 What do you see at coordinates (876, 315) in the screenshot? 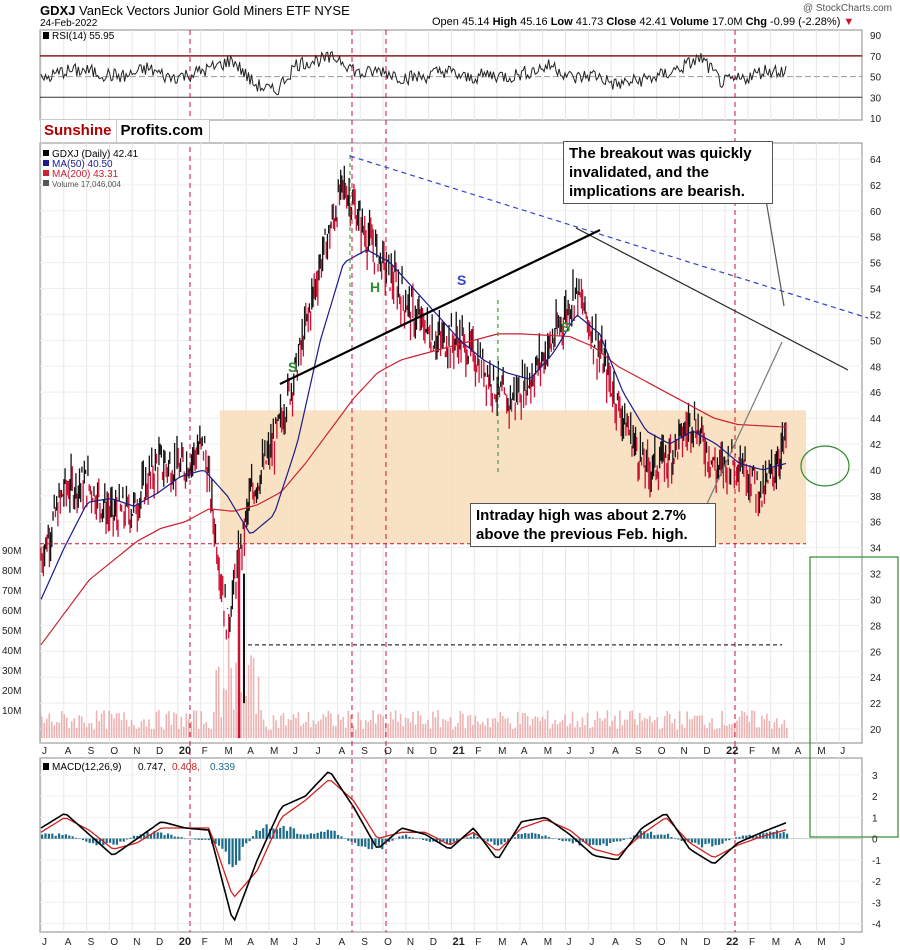
I see `price-tick-label: 52` at bounding box center [876, 315].